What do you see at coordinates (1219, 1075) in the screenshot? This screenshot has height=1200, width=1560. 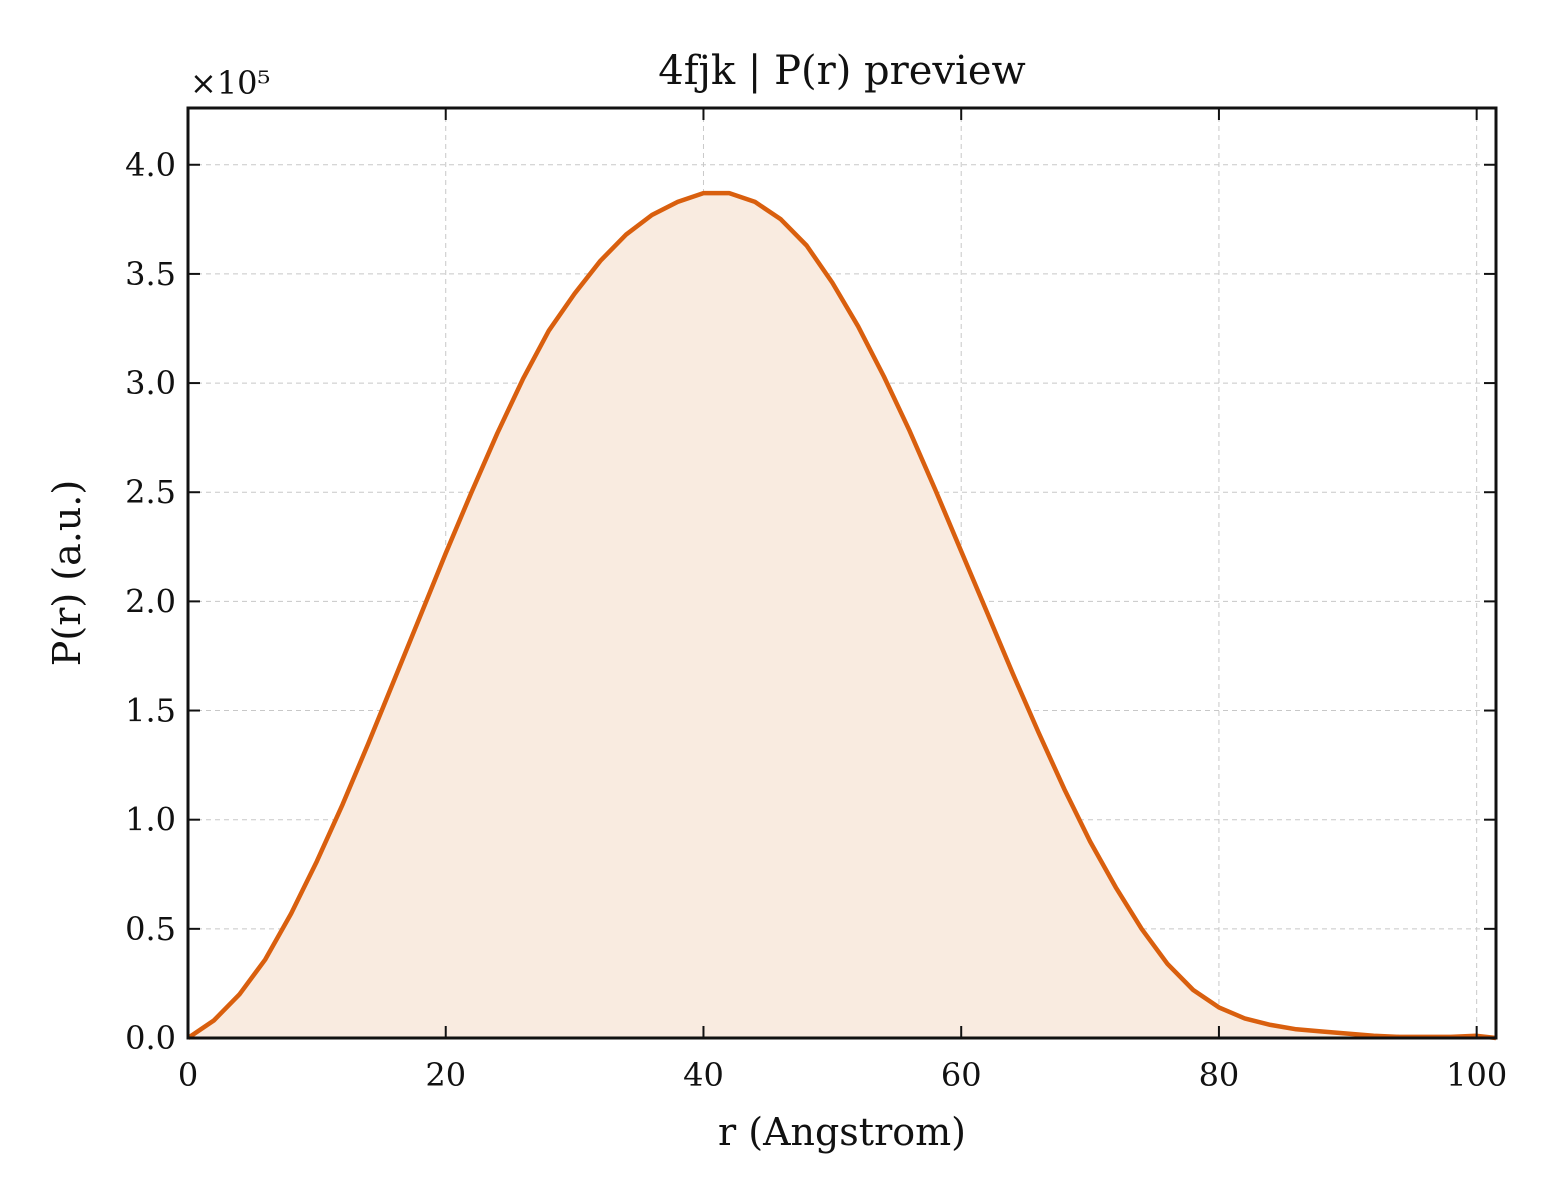 I see `x-tick-label: 80` at bounding box center [1219, 1075].